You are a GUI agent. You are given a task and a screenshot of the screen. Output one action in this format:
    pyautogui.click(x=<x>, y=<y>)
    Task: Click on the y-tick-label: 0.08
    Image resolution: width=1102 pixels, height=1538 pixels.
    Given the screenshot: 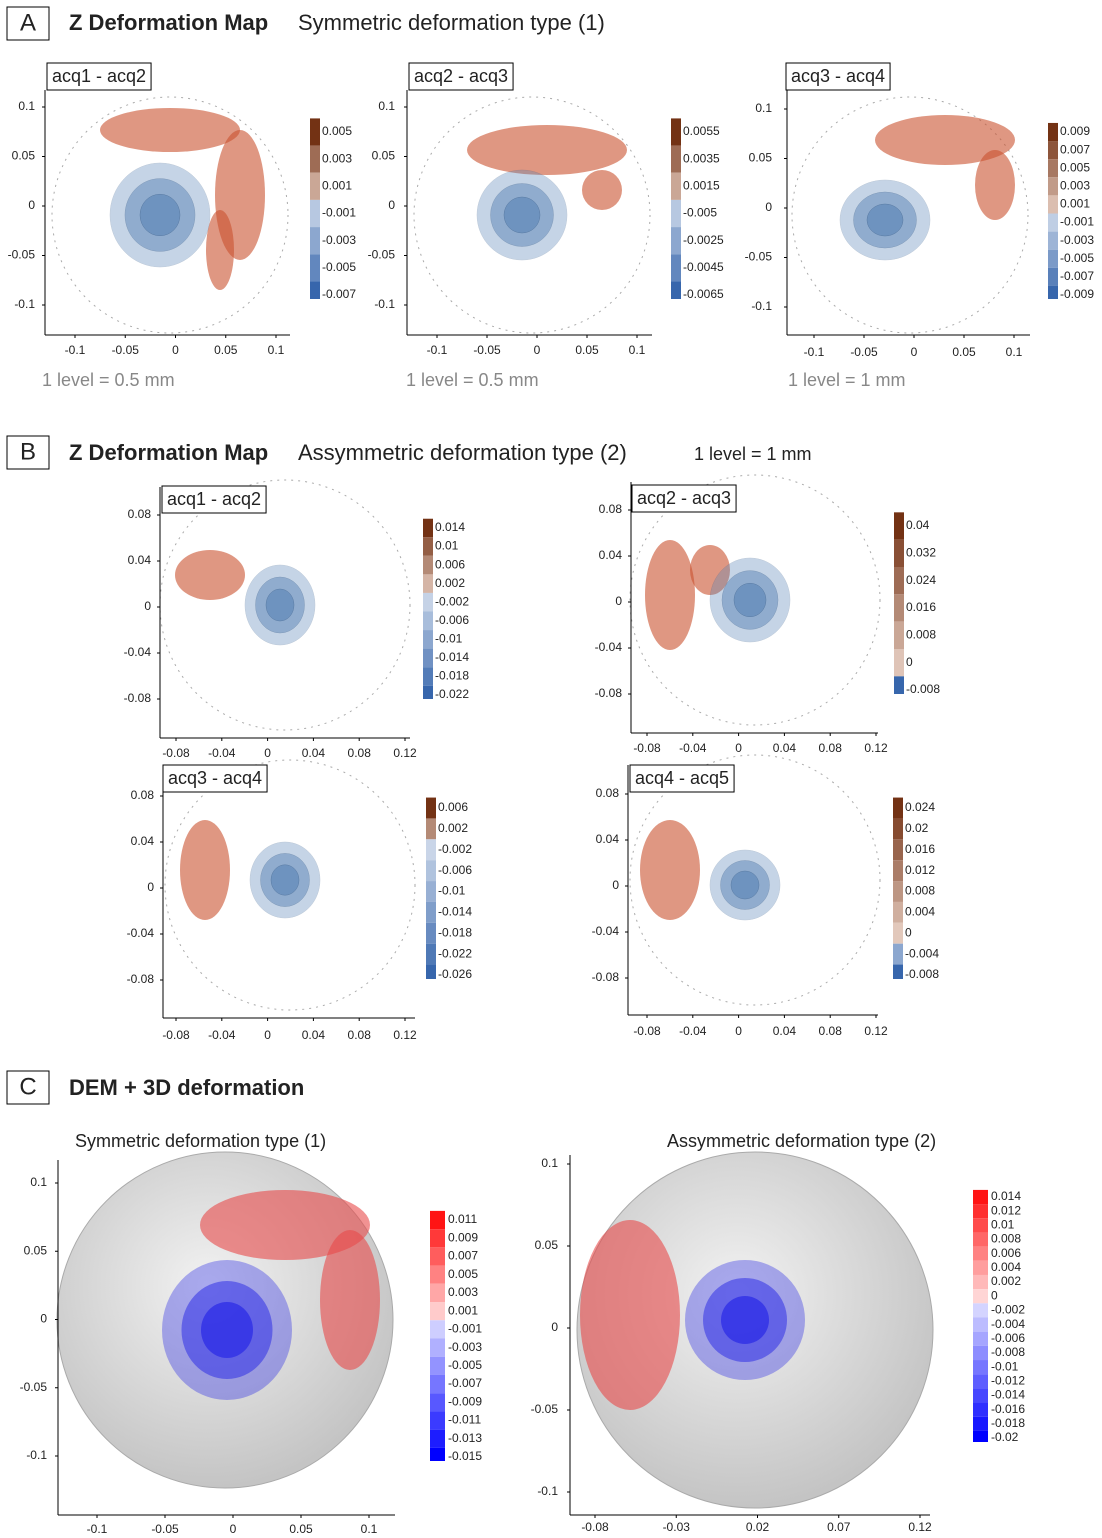 What is the action you would take?
    pyautogui.click(x=611, y=509)
    